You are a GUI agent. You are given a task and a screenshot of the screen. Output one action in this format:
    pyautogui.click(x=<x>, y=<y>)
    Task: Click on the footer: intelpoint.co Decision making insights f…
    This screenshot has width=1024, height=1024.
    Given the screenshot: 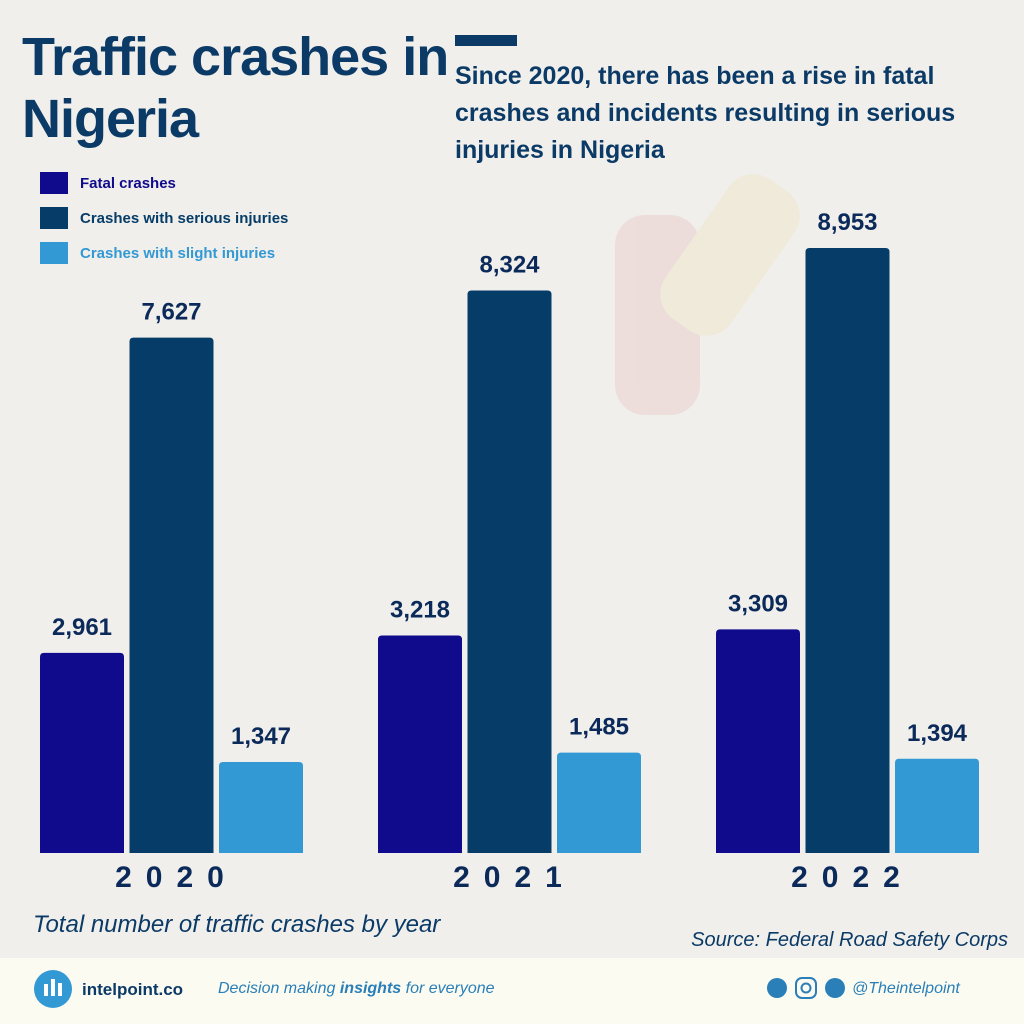 What is the action you would take?
    pyautogui.click(x=512, y=991)
    